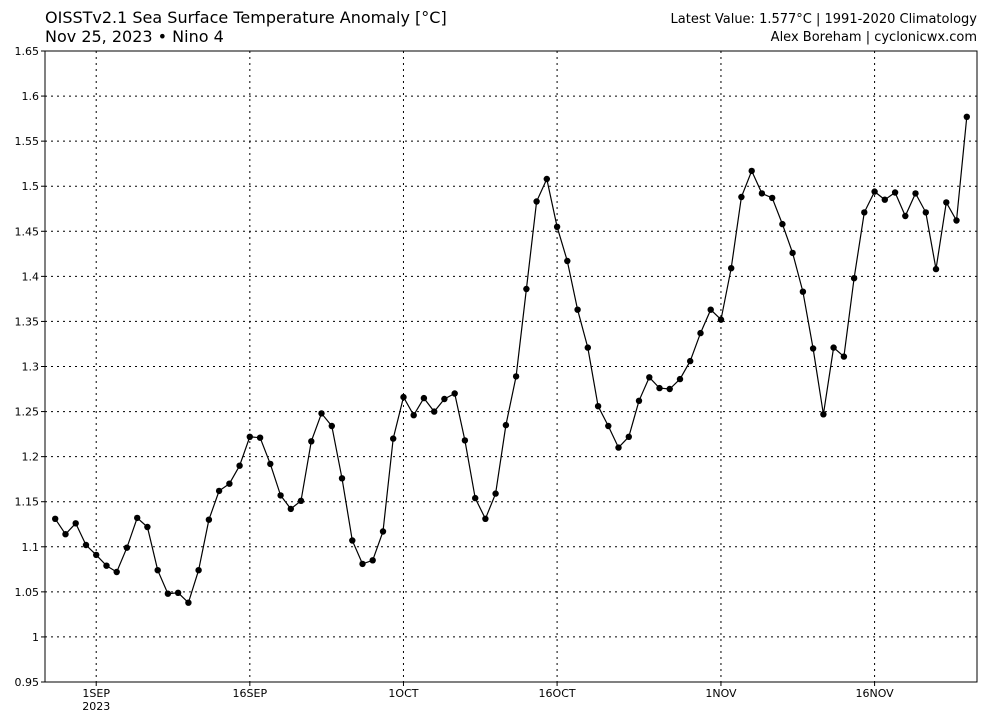 The height and width of the screenshot is (714, 1000). Describe the element at coordinates (96, 706) in the screenshot. I see `x-tick-sublabel: 2023` at that location.